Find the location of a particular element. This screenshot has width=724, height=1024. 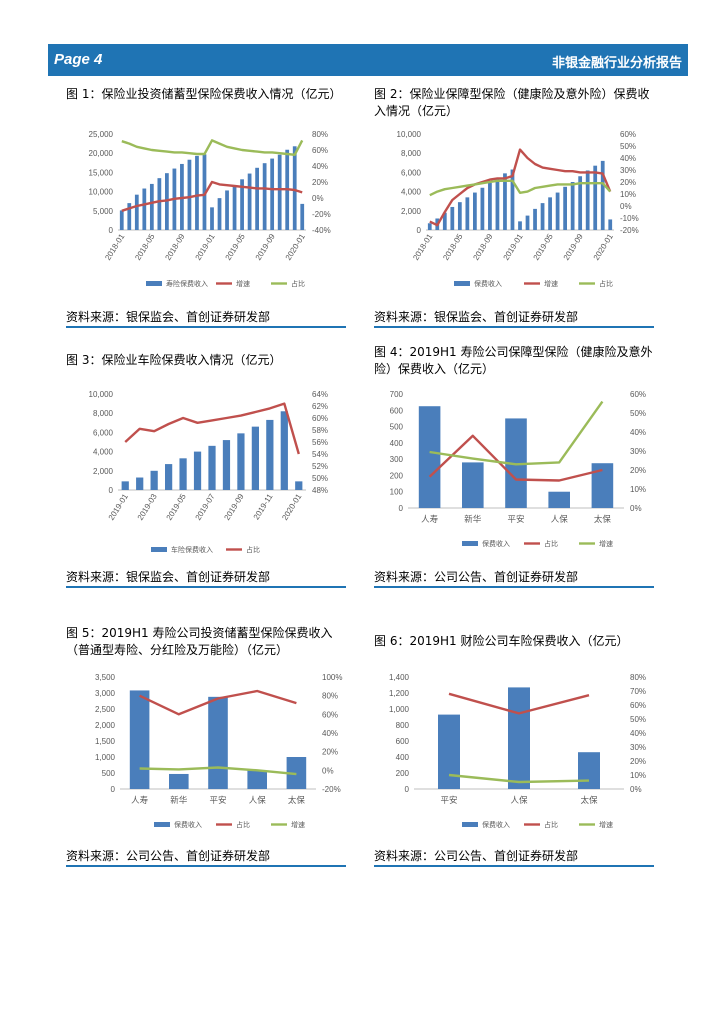

left-tick-label: 700 is located at coordinates (397, 394).